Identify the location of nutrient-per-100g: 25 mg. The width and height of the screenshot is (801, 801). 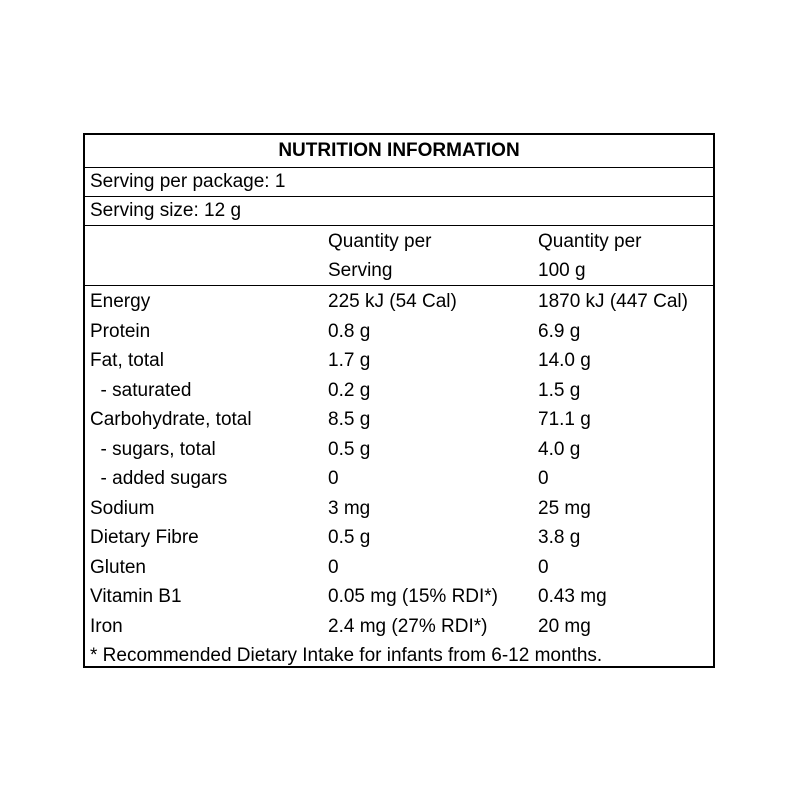
(564, 508).